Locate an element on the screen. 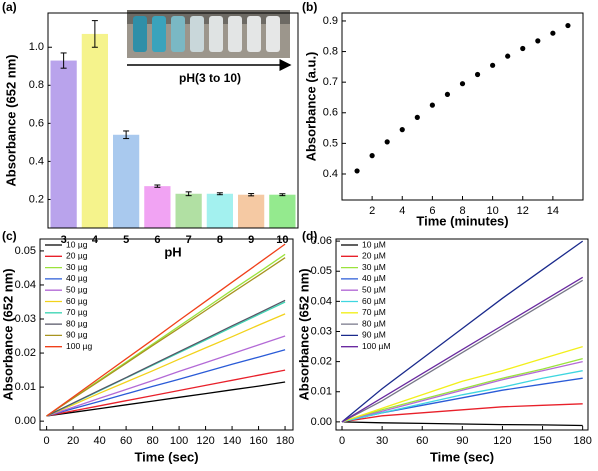  x-tick-label: 160 is located at coordinates (258, 441).